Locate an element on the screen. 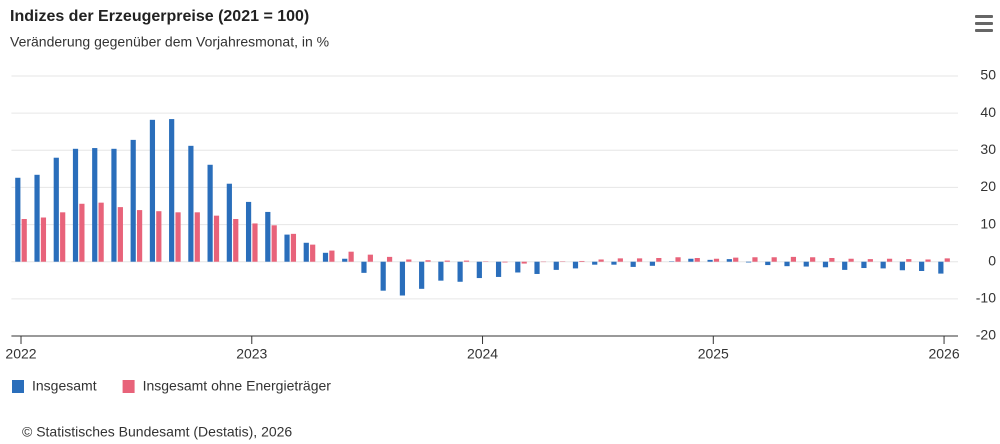  x-tick-label: 2025 is located at coordinates (713, 354).